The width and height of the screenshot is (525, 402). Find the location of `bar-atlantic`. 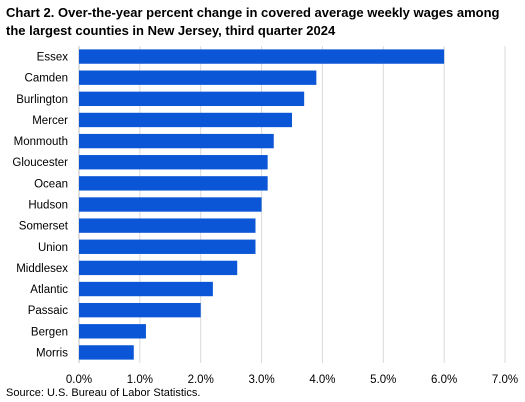

bar-atlantic is located at coordinates (146, 289).